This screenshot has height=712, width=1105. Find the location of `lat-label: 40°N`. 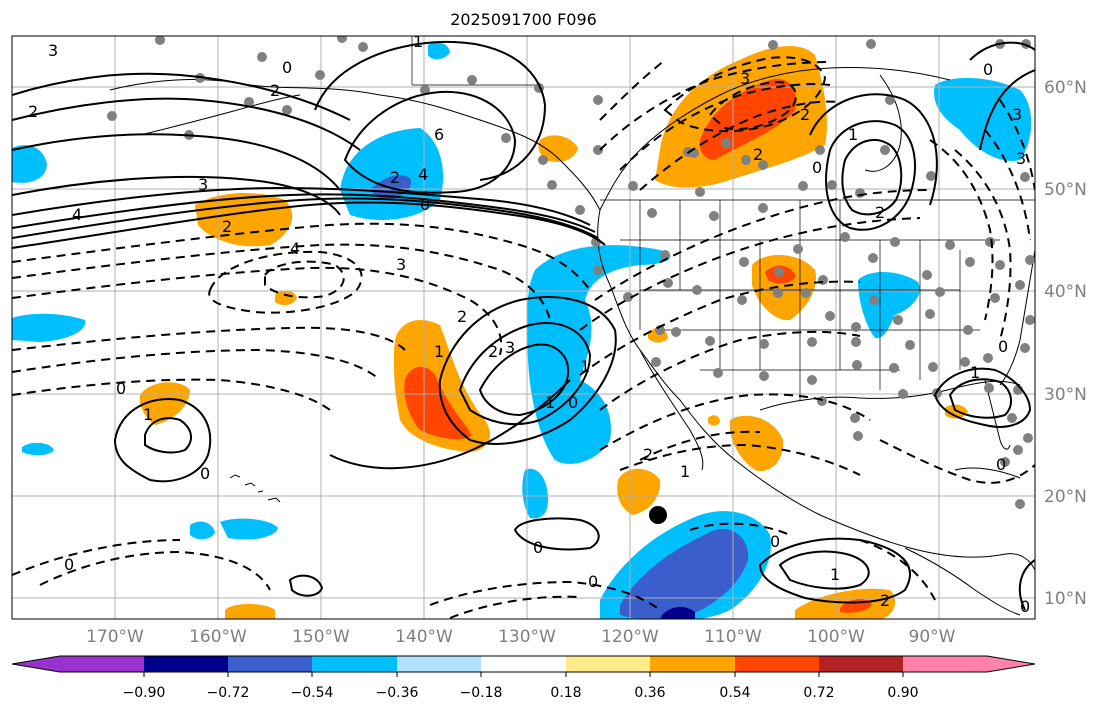

lat-label: 40°N is located at coordinates (1065, 292).